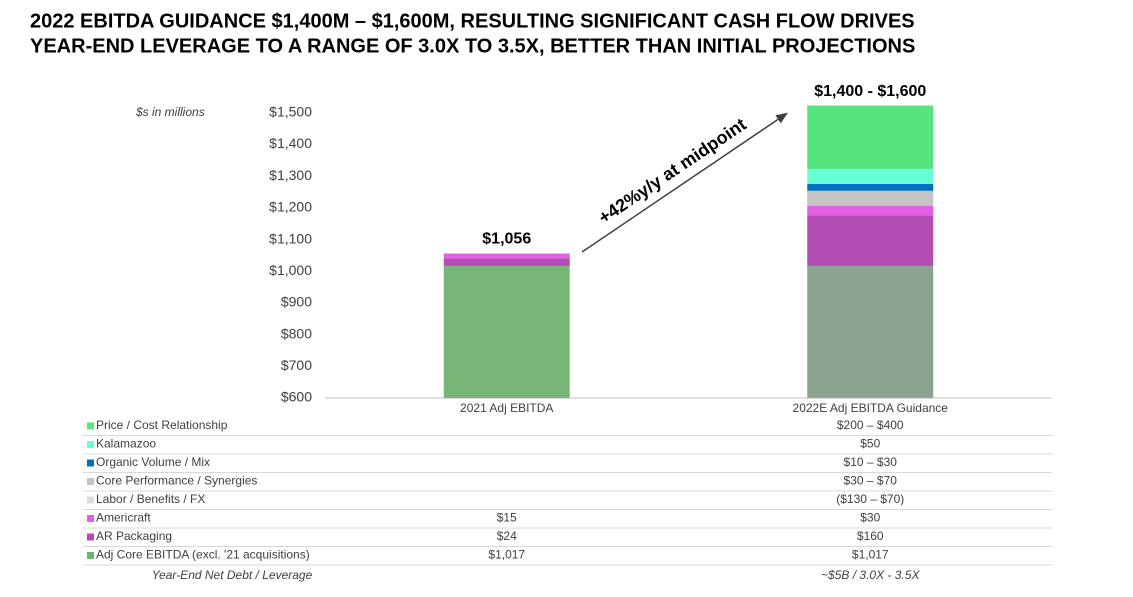 Image resolution: width=1133 pixels, height=597 pixels. Describe the element at coordinates (296, 397) in the screenshot. I see `y-tick-label: $600` at that location.